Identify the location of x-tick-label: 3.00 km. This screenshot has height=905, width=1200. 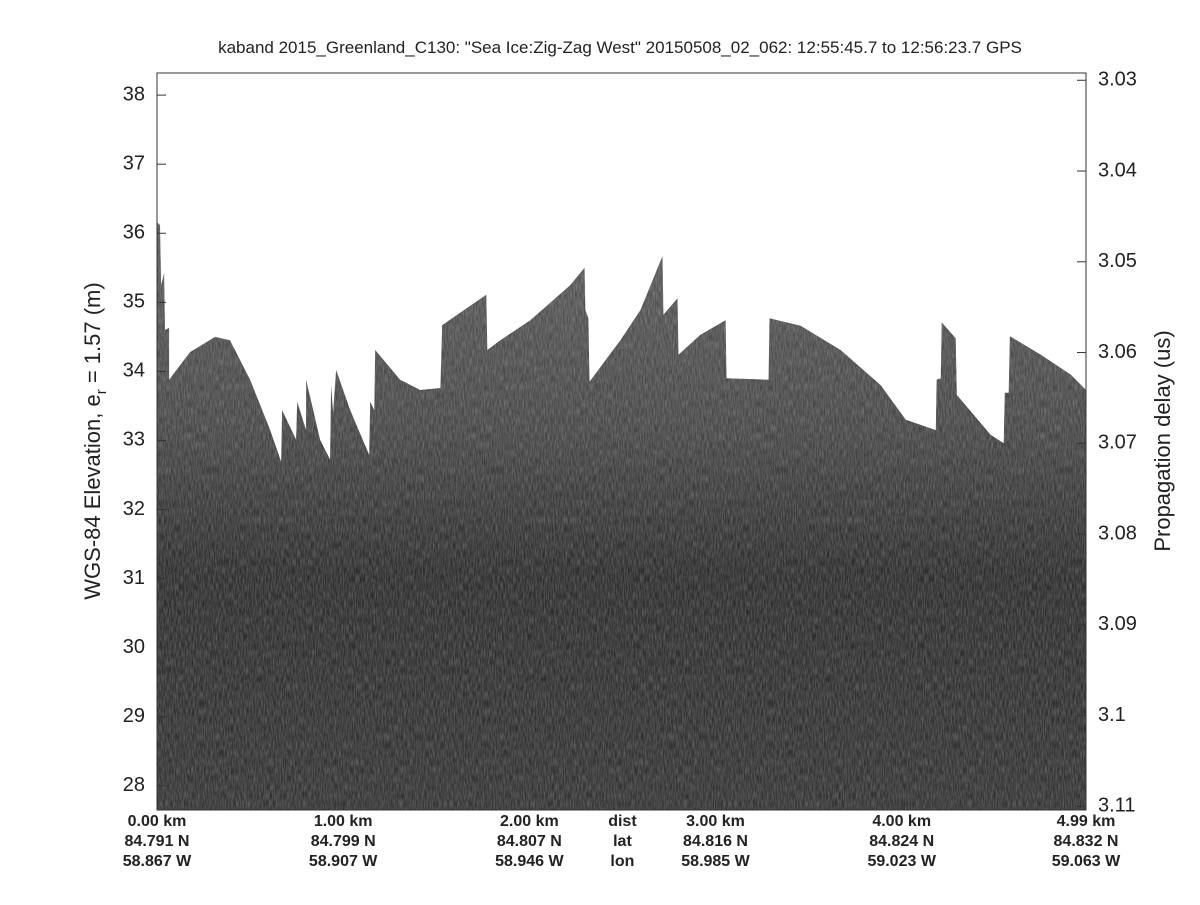
(715, 821).